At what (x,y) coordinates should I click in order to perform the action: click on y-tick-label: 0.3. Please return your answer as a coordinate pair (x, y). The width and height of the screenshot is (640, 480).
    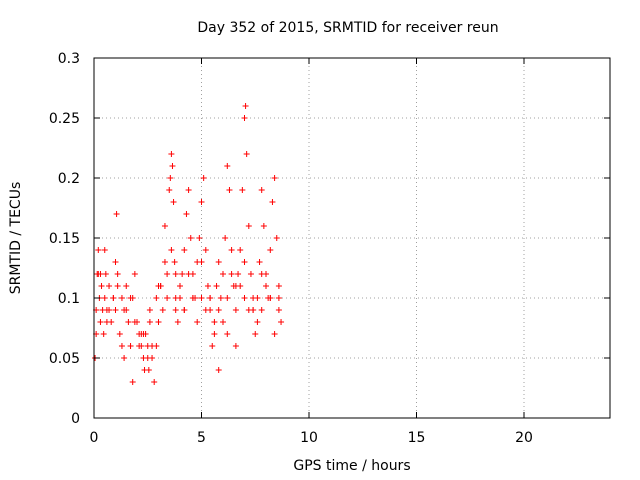
    Looking at the image, I should click on (69, 59).